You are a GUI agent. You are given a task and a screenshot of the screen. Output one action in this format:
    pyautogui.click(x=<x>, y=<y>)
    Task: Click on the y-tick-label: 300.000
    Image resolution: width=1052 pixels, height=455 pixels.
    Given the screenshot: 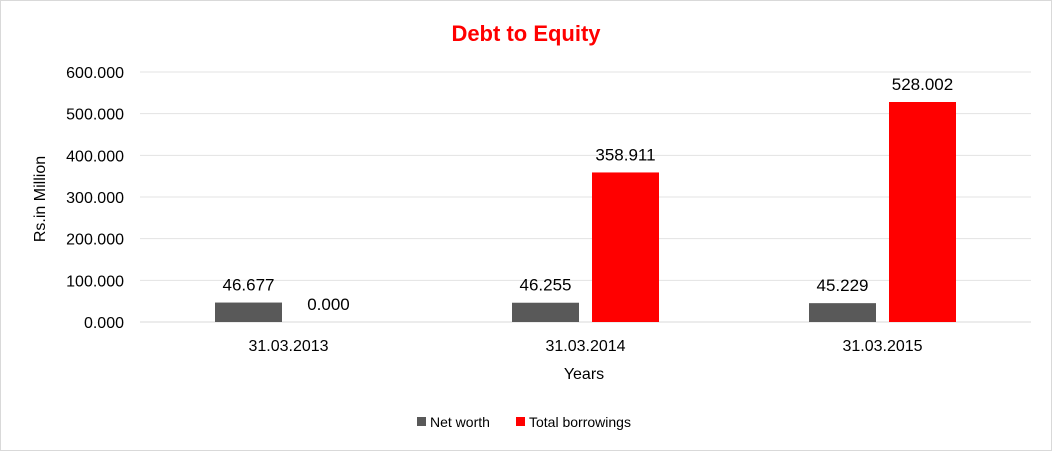 What is the action you would take?
    pyautogui.click(x=95, y=198)
    